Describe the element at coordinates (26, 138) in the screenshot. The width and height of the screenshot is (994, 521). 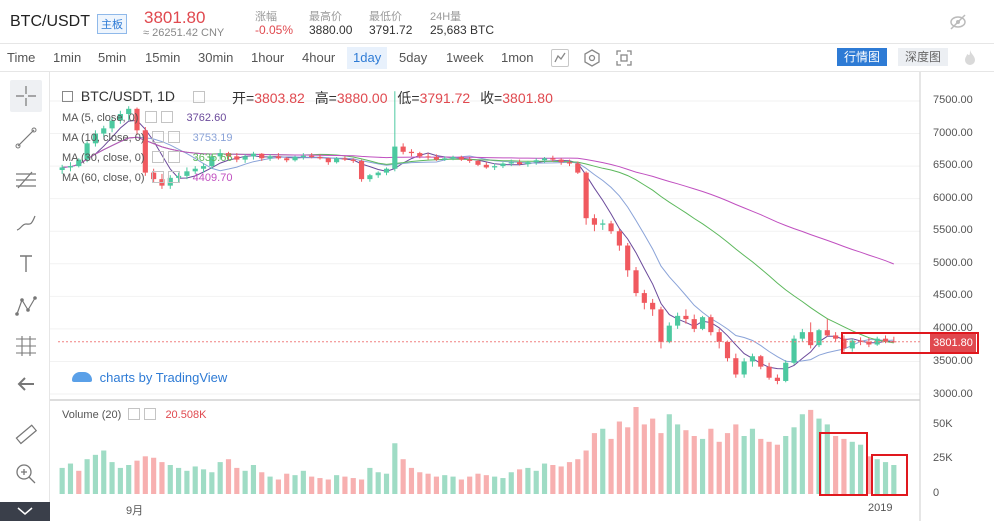
I see `trend-line-icon` at that location.